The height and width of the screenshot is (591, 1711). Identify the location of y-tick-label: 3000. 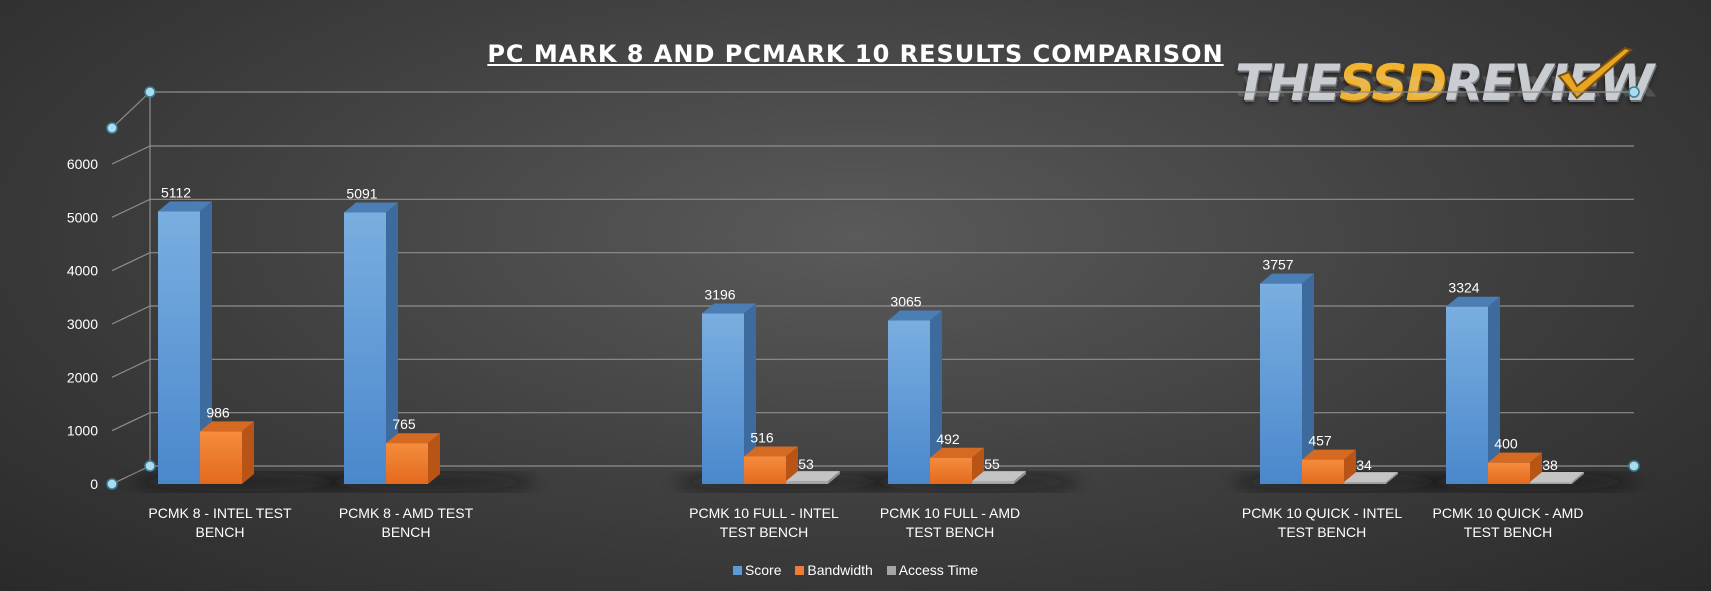
(82, 324).